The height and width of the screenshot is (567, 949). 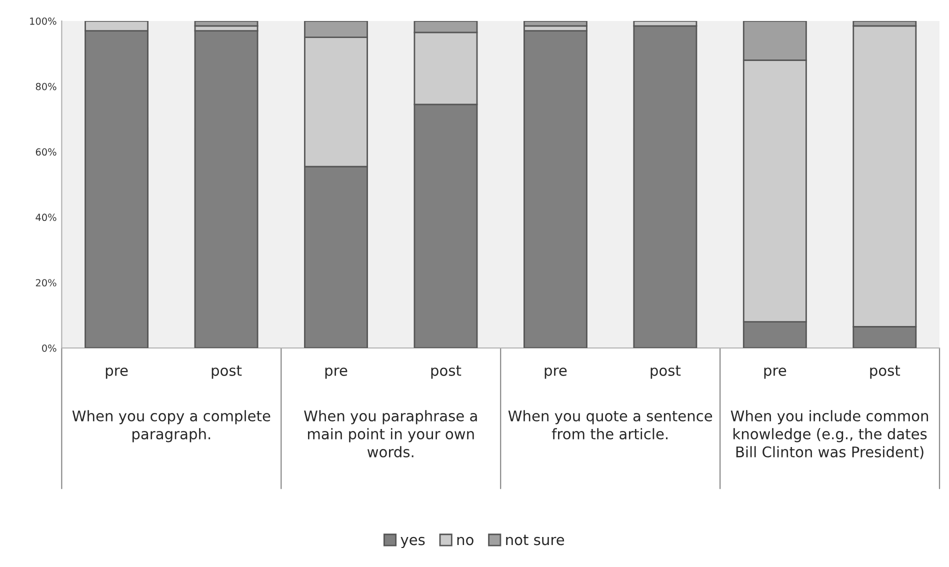 I want to click on text: When you include common knowledge (e.g., the dates Bill Clinton was President), so click(x=829, y=435).